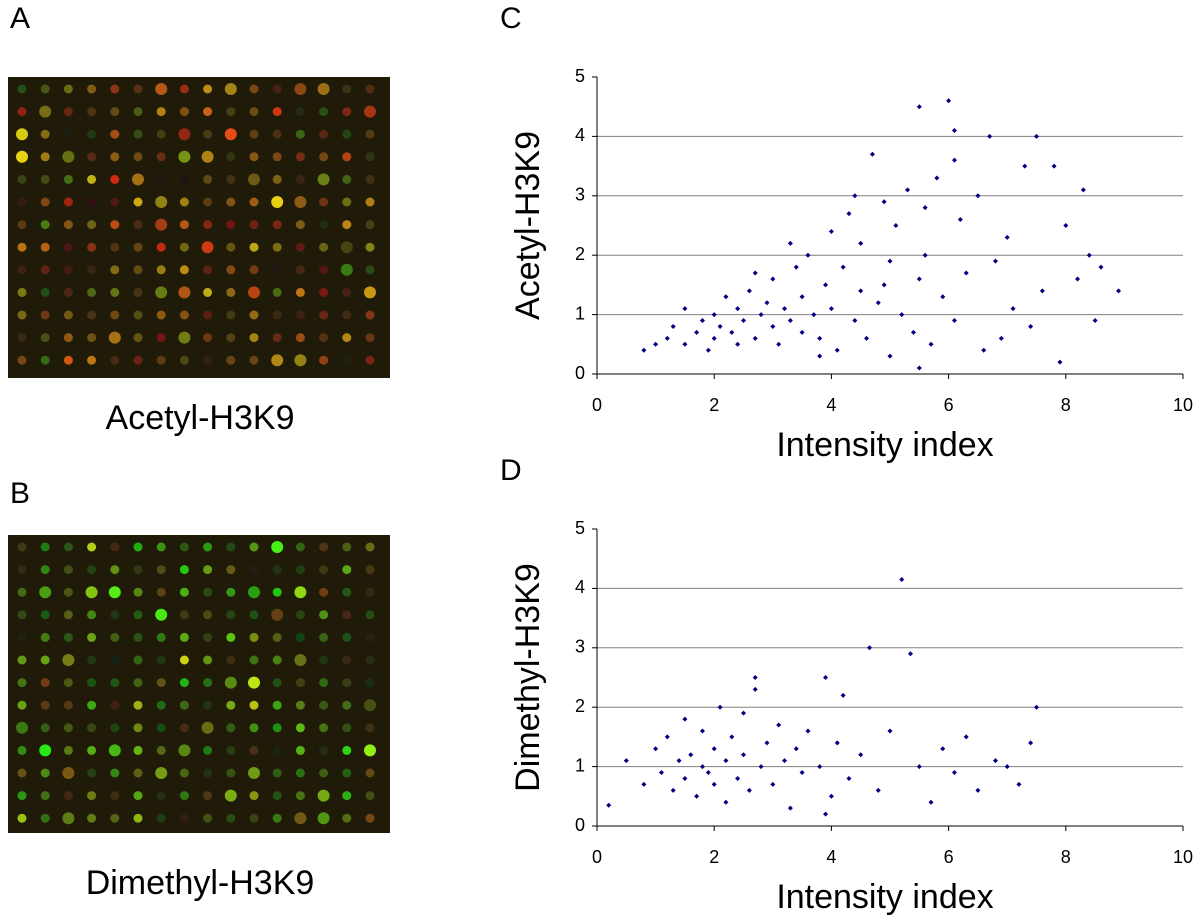  What do you see at coordinates (511, 470) in the screenshot?
I see `panel-label: D` at bounding box center [511, 470].